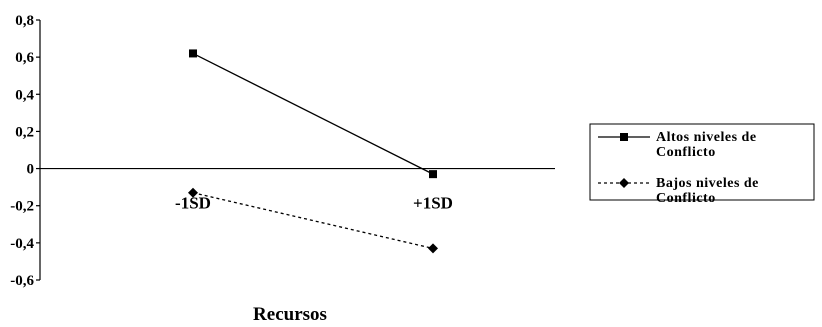 The width and height of the screenshot is (822, 327). Describe the element at coordinates (22, 281) in the screenshot. I see `y-tick-label: -0,6` at that location.